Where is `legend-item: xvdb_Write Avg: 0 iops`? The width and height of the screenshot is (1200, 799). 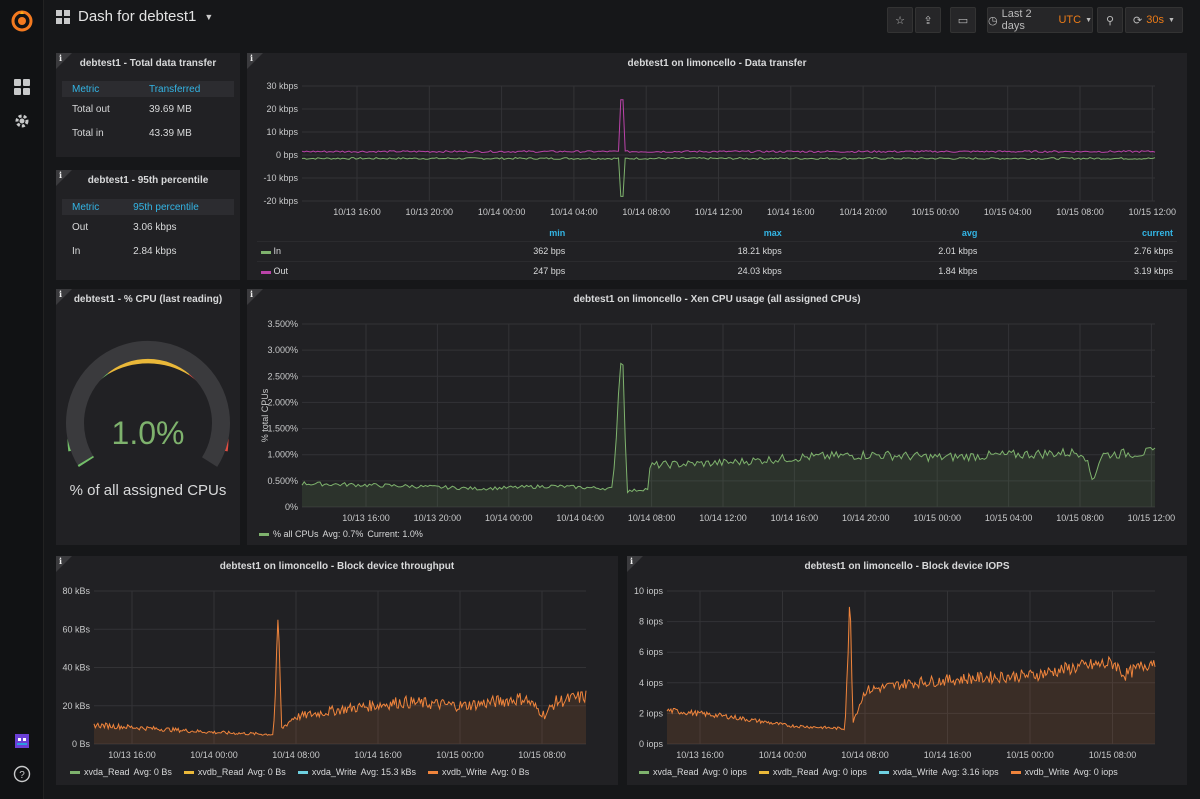
legend-item: xvdb_Write Avg: 0 iops is located at coordinates (1064, 772).